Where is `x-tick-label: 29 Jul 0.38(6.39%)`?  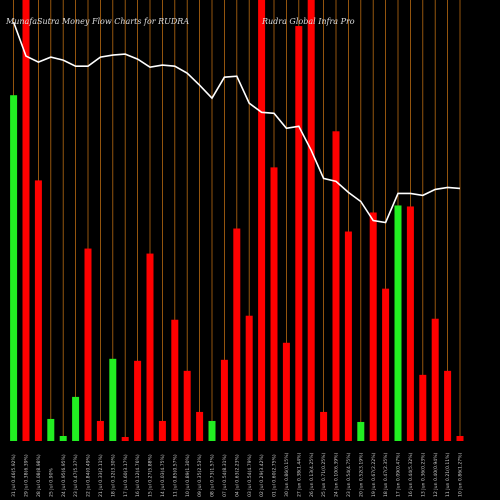
x-tick-label: 29 Jul 0.38(6.39%) is located at coordinates (27, 475).